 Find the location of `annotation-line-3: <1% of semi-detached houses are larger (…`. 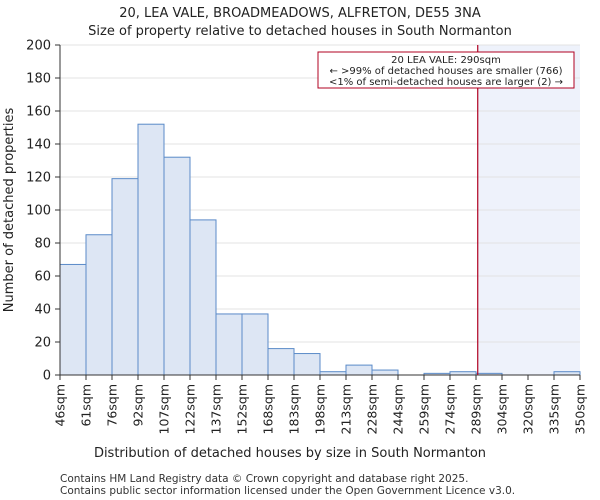

annotation-line-3: <1% of semi-detached houses are larger (… is located at coordinates (446, 82).